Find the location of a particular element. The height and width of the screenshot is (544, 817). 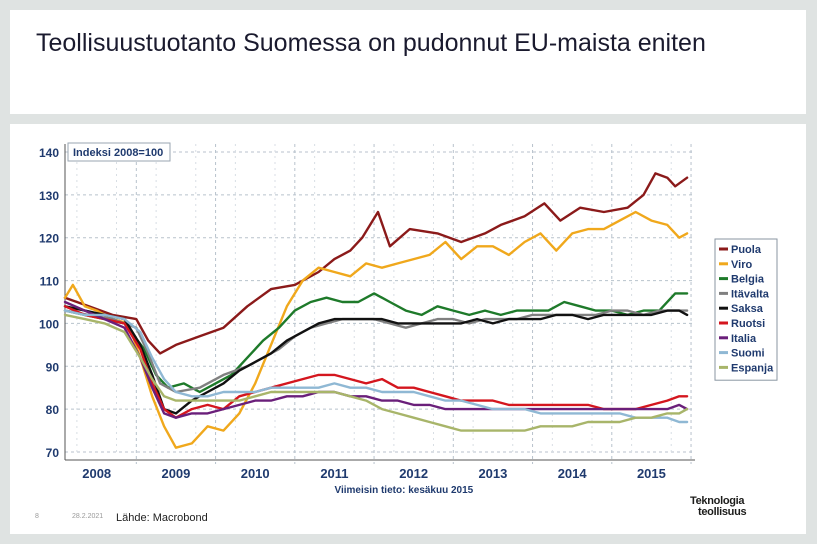

series-line-itävalta is located at coordinates (376, 351).